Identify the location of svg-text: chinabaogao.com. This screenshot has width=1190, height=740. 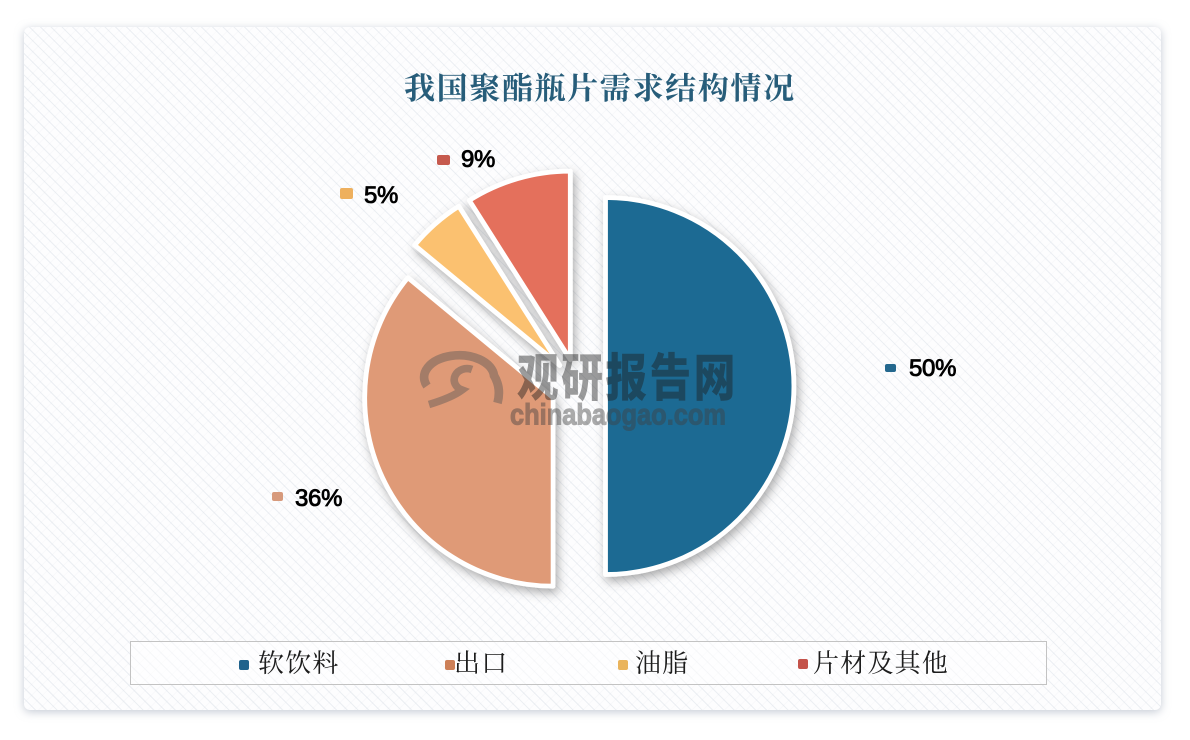
(618, 415).